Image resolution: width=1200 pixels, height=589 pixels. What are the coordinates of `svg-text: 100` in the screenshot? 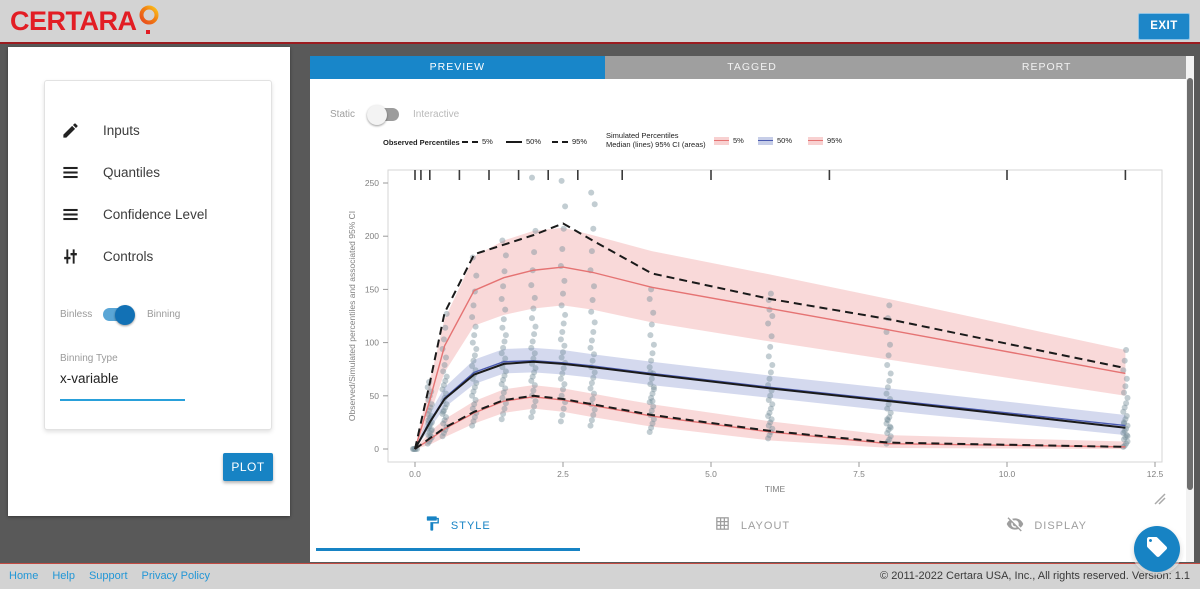 It's located at (372, 343).